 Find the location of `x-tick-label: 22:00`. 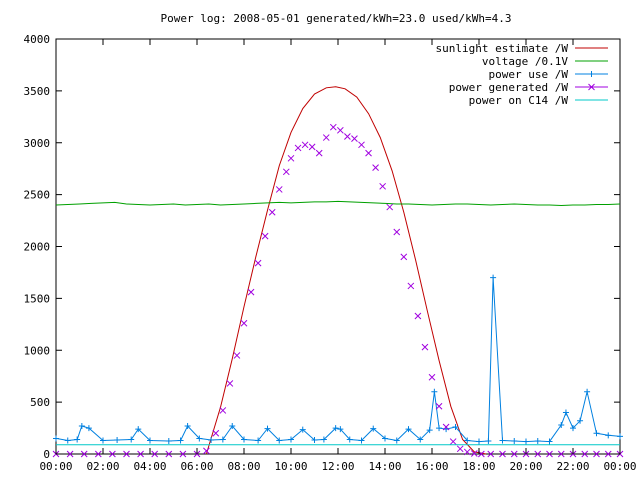

x-tick-label: 22:00 is located at coordinates (572, 466).